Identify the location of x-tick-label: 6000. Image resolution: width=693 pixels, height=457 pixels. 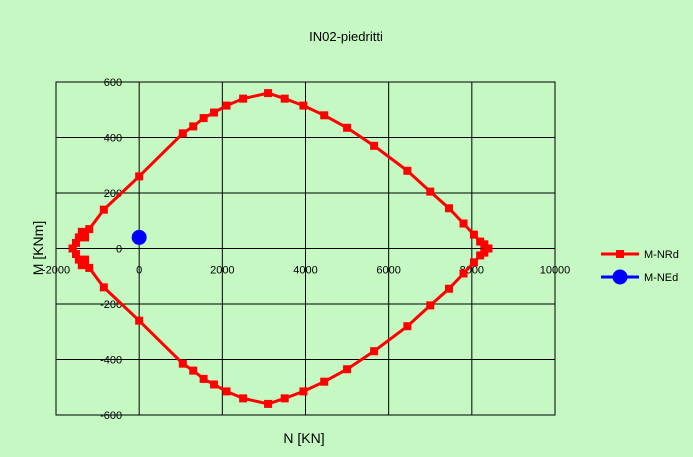
(388, 271).